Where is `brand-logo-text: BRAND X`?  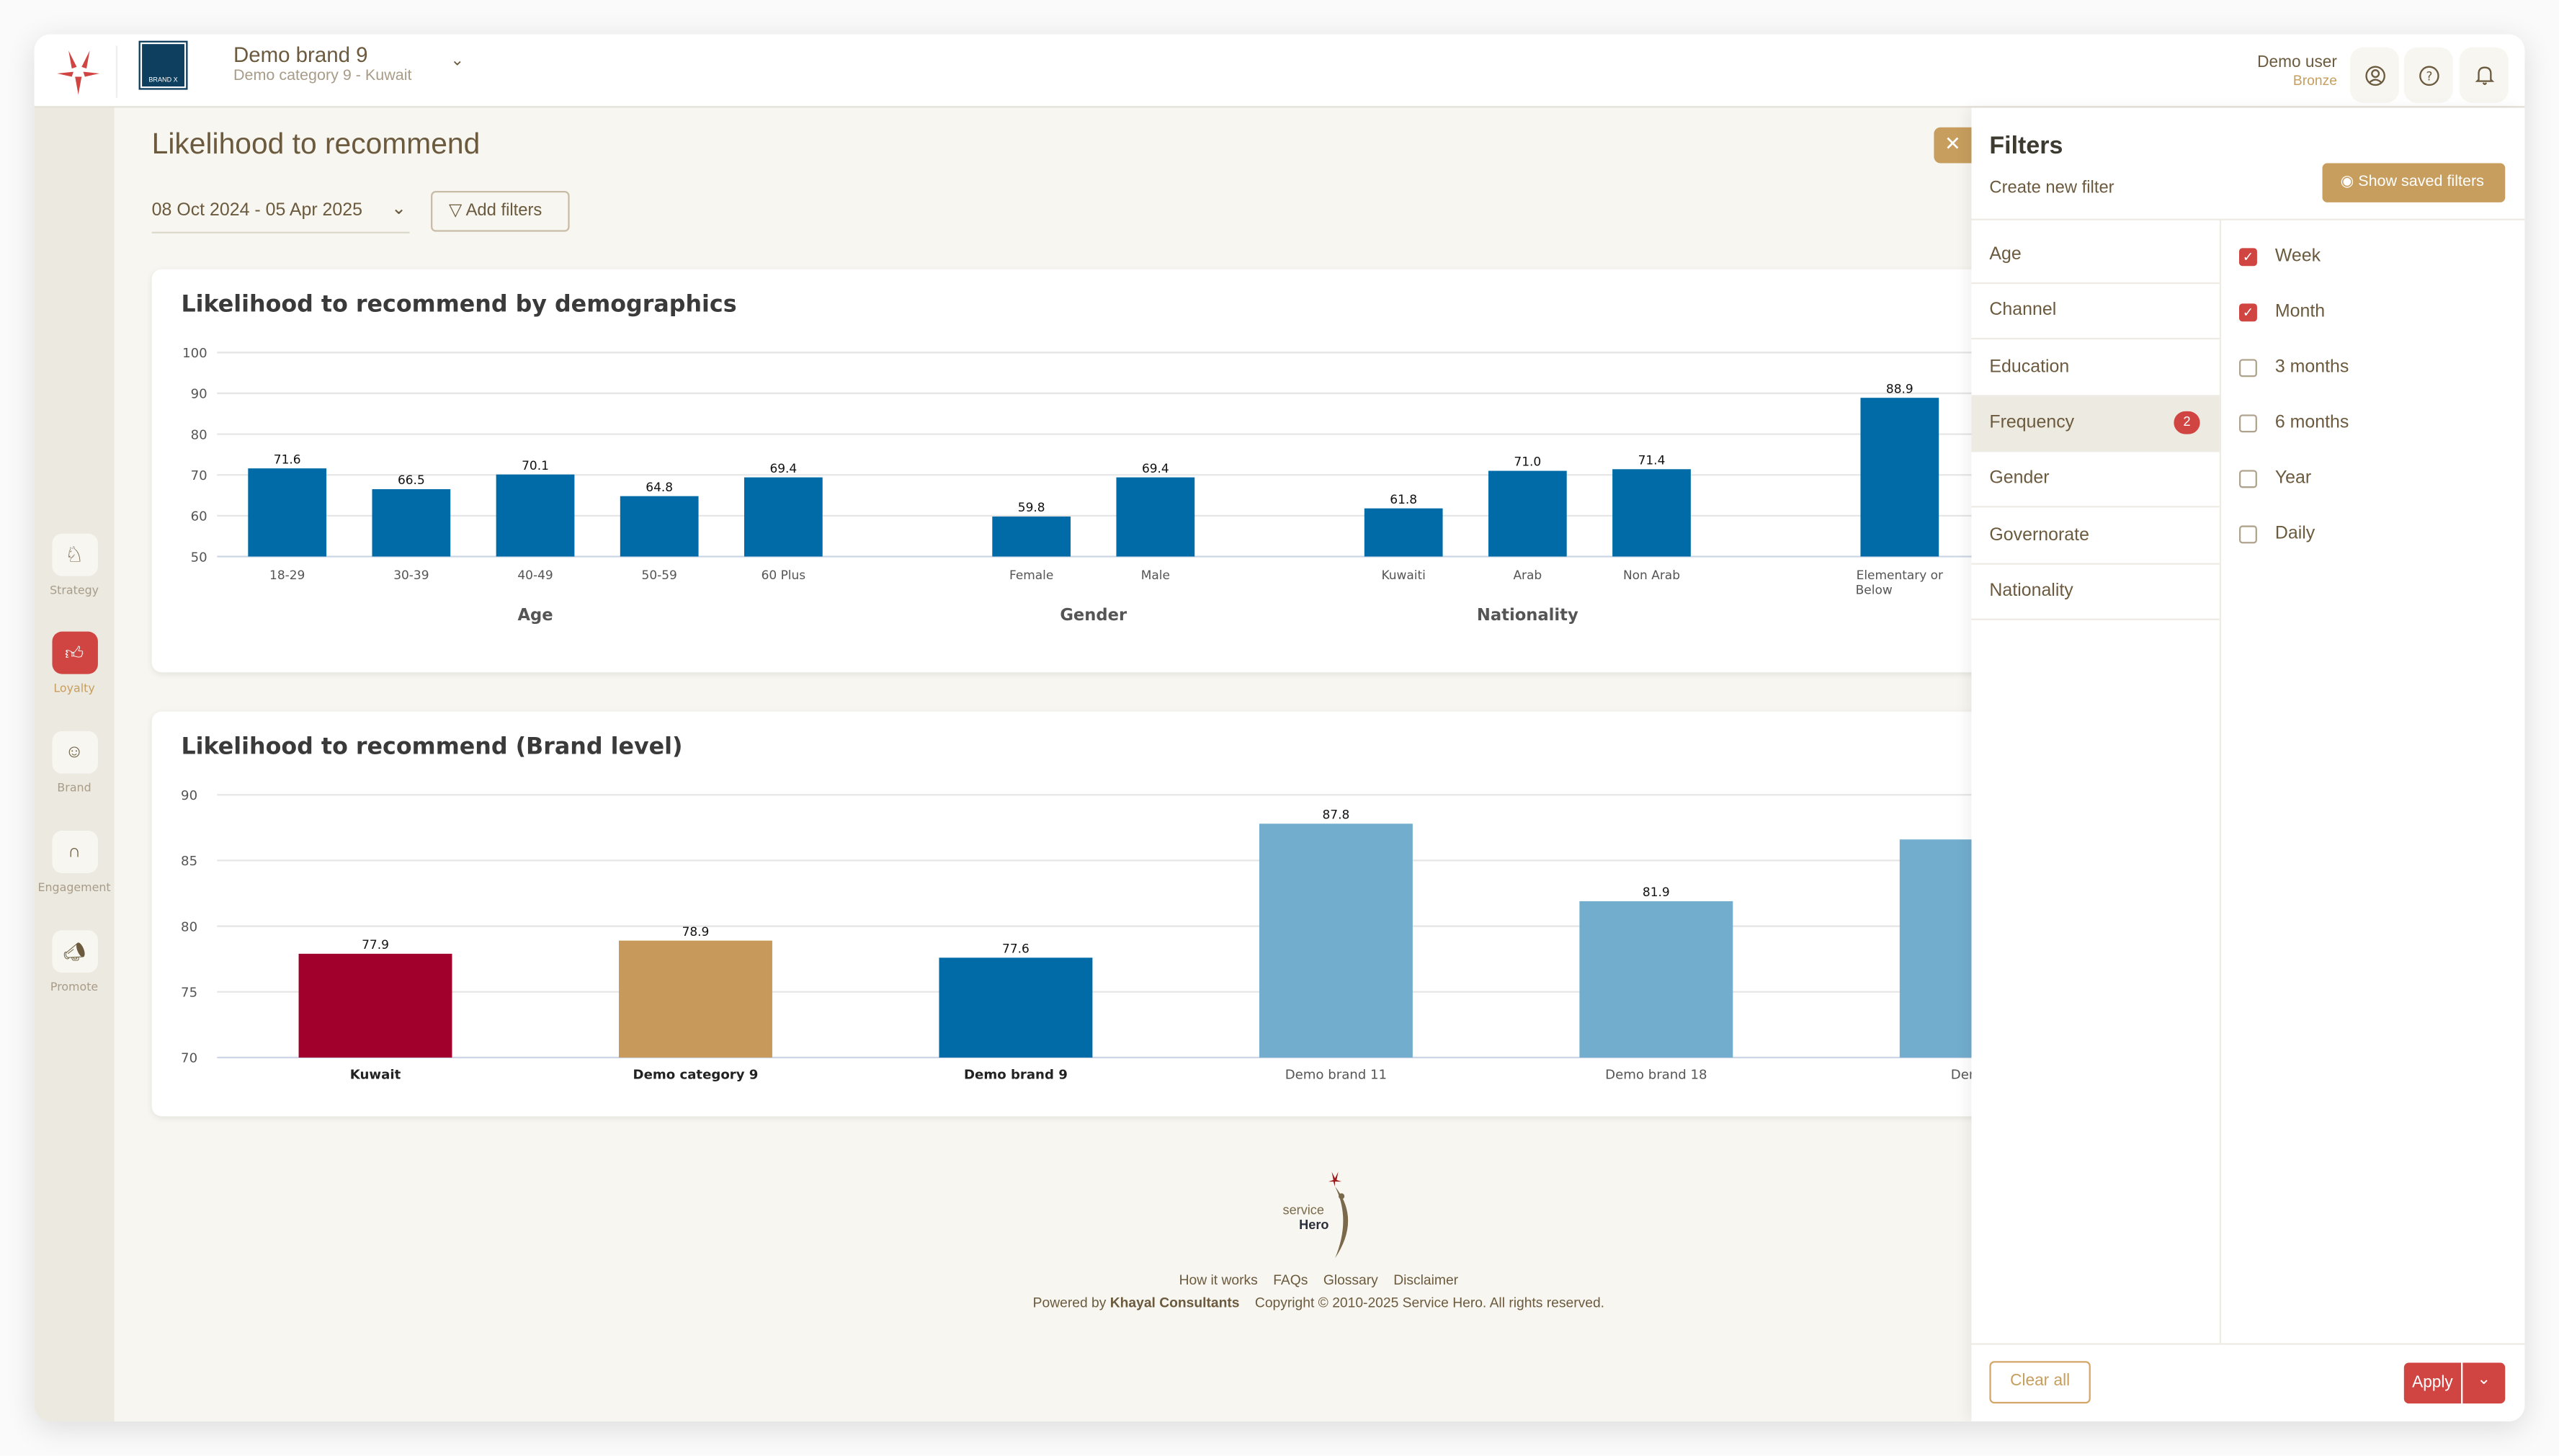 brand-logo-text: BRAND X is located at coordinates (163, 79).